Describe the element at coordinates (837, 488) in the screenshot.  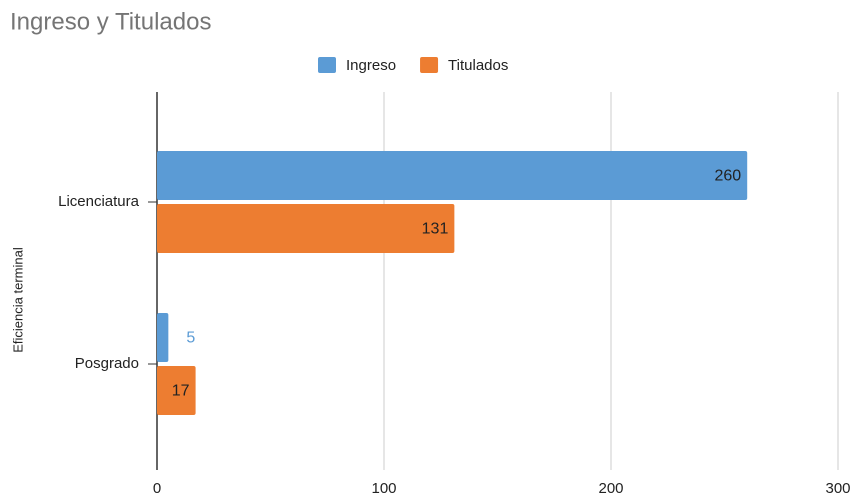
I see `x-tick-label: 300` at that location.